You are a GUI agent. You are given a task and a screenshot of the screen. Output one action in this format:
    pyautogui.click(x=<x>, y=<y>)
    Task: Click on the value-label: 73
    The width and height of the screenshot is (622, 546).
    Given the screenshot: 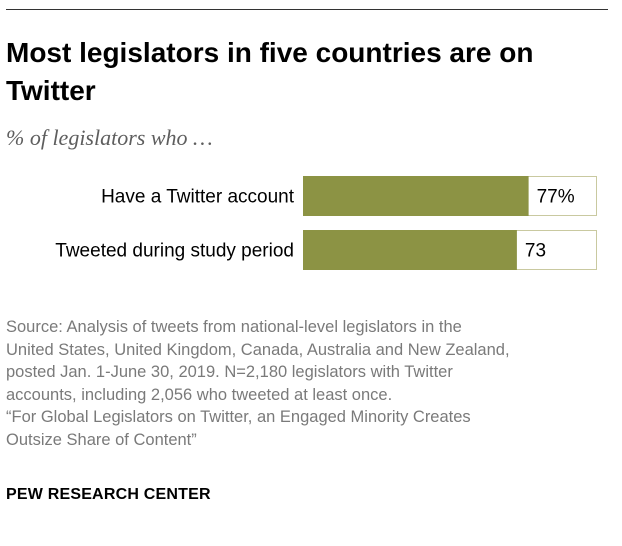 What is the action you would take?
    pyautogui.click(x=535, y=251)
    